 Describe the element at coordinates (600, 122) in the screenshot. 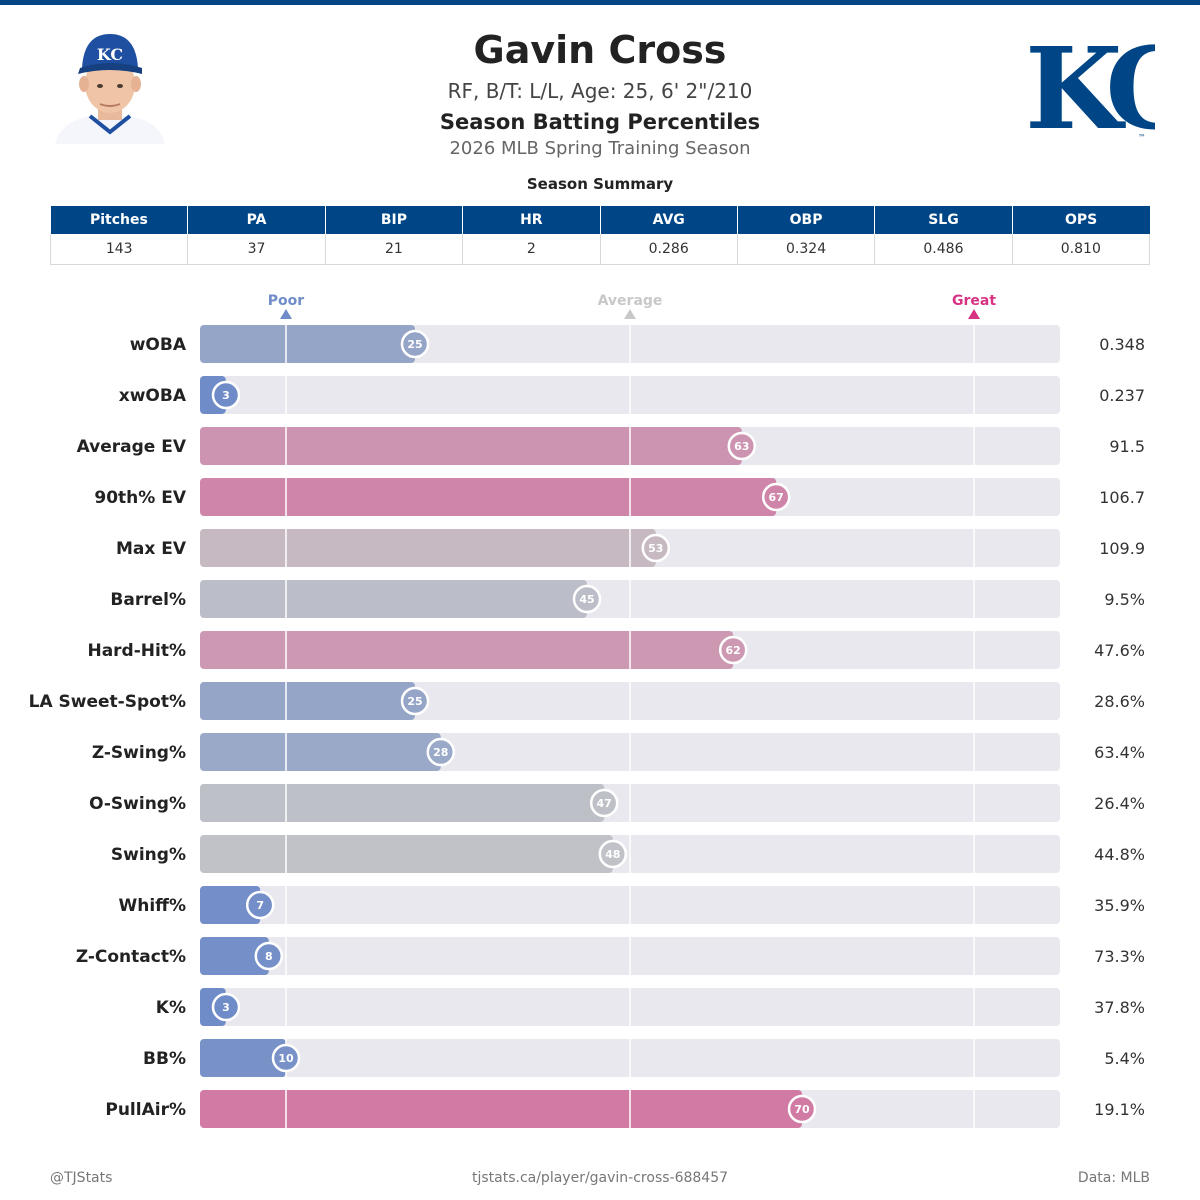

I see `chart-heading: Season Batting Percentiles` at that location.